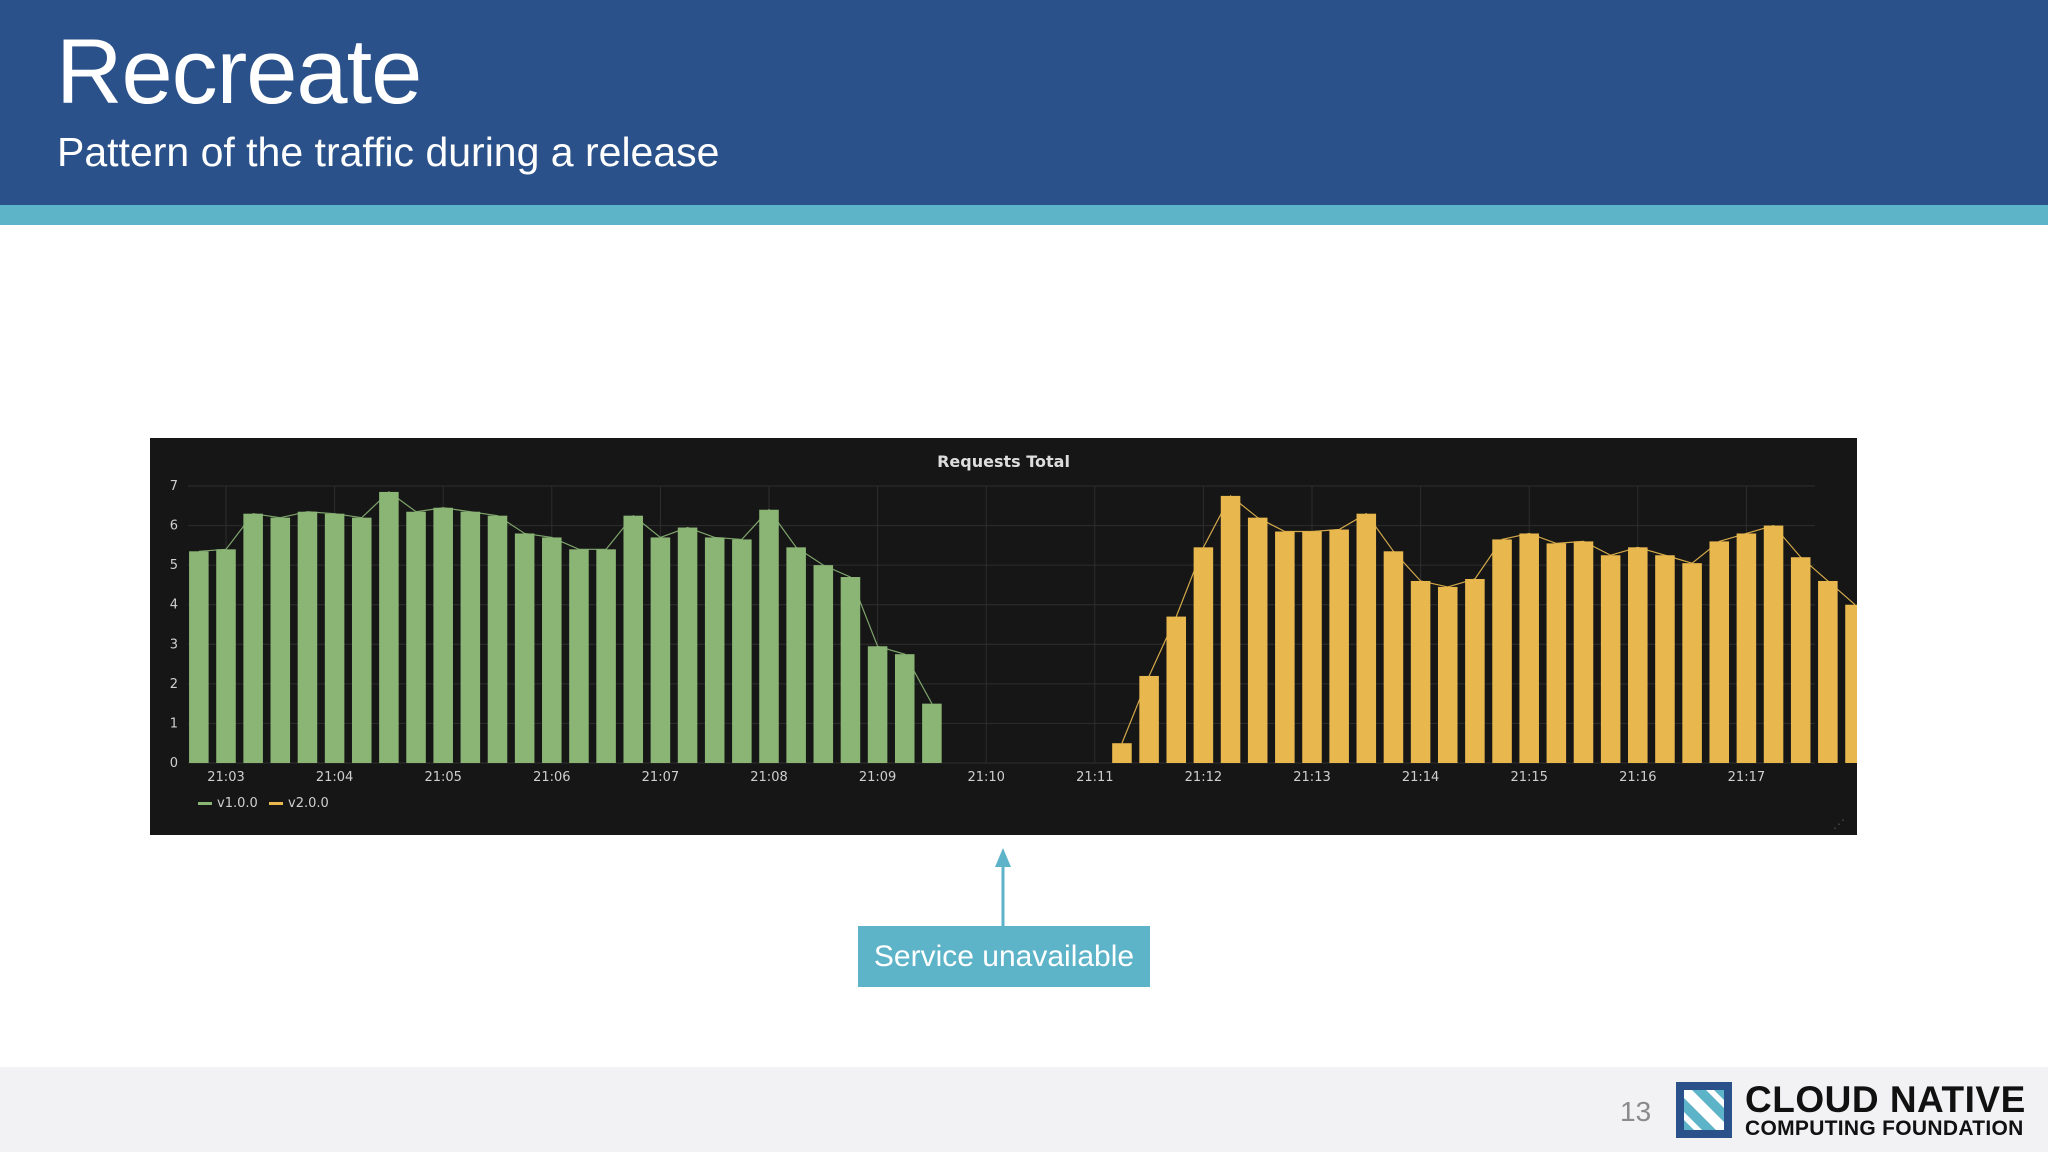  What do you see at coordinates (1704, 1110) in the screenshot?
I see `cncf-logo-icon` at bounding box center [1704, 1110].